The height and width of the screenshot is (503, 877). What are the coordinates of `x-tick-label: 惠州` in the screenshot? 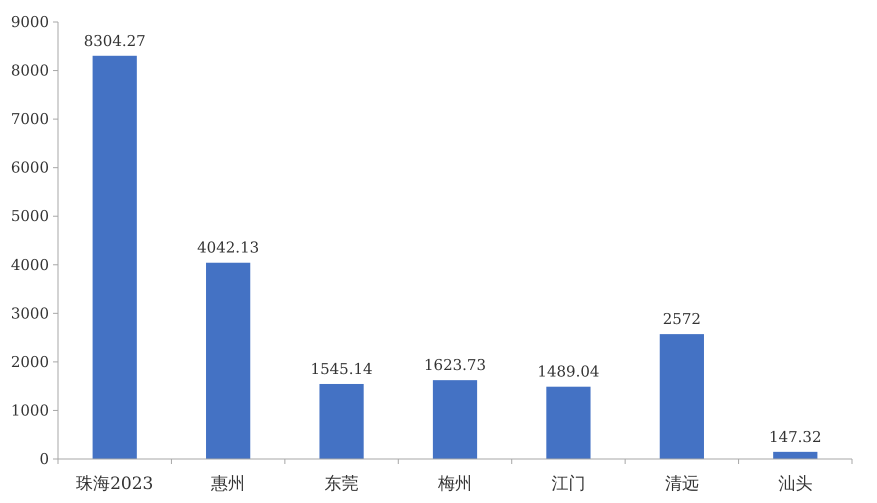 It's located at (228, 484).